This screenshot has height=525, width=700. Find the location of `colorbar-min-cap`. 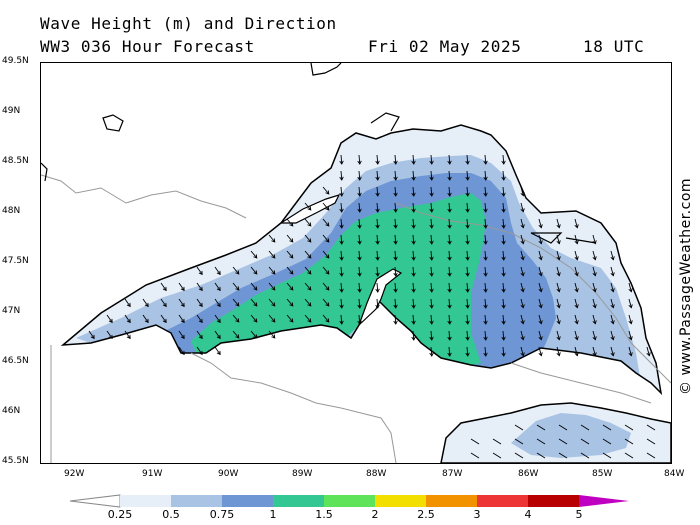

colorbar-min-cap is located at coordinates (95, 501).